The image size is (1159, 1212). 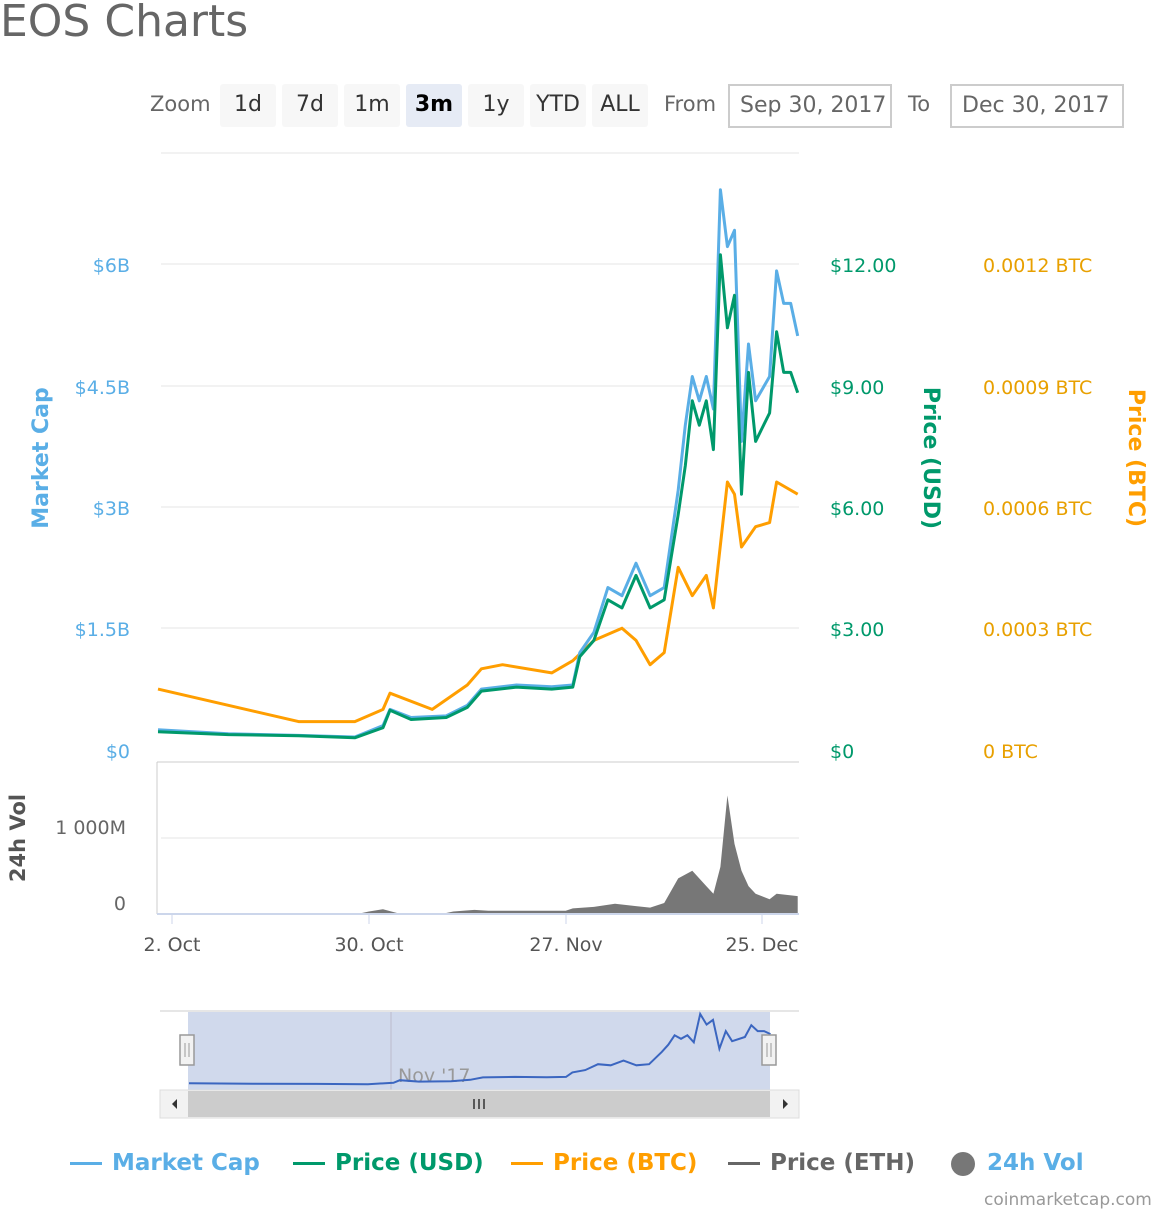 I want to click on from-label: From, so click(x=690, y=104).